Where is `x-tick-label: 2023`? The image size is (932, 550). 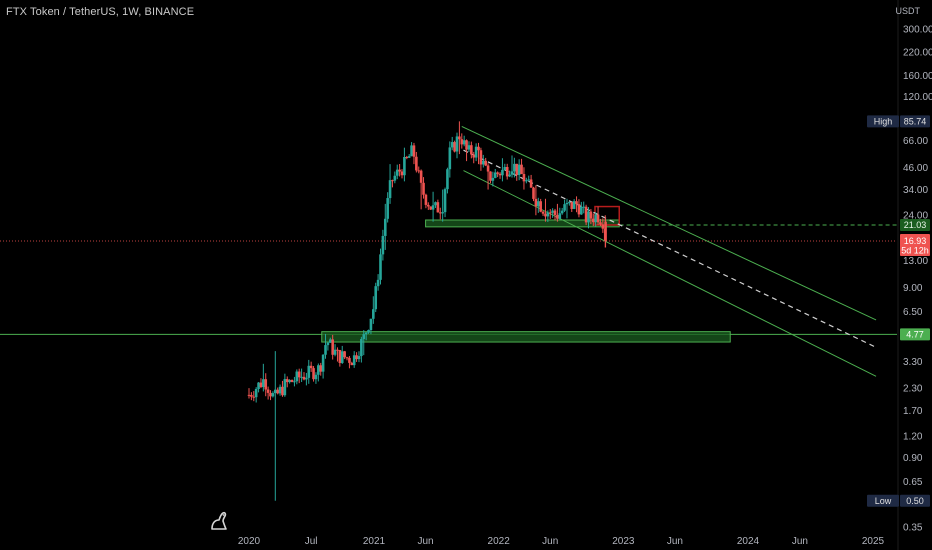 x-tick-label: 2023 is located at coordinates (623, 541).